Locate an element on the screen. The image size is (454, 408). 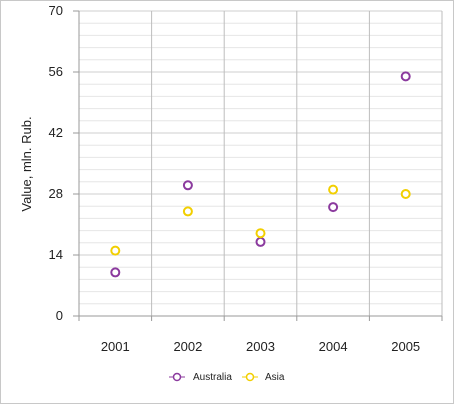
y-axis-ticks: 0 14 28 42 56 70 is located at coordinates (64, 163).